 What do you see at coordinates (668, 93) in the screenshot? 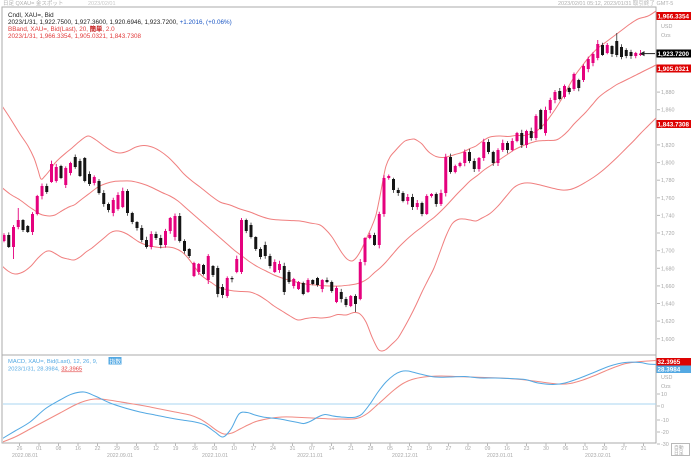
I see `svg-text: 1,880` at bounding box center [668, 93].